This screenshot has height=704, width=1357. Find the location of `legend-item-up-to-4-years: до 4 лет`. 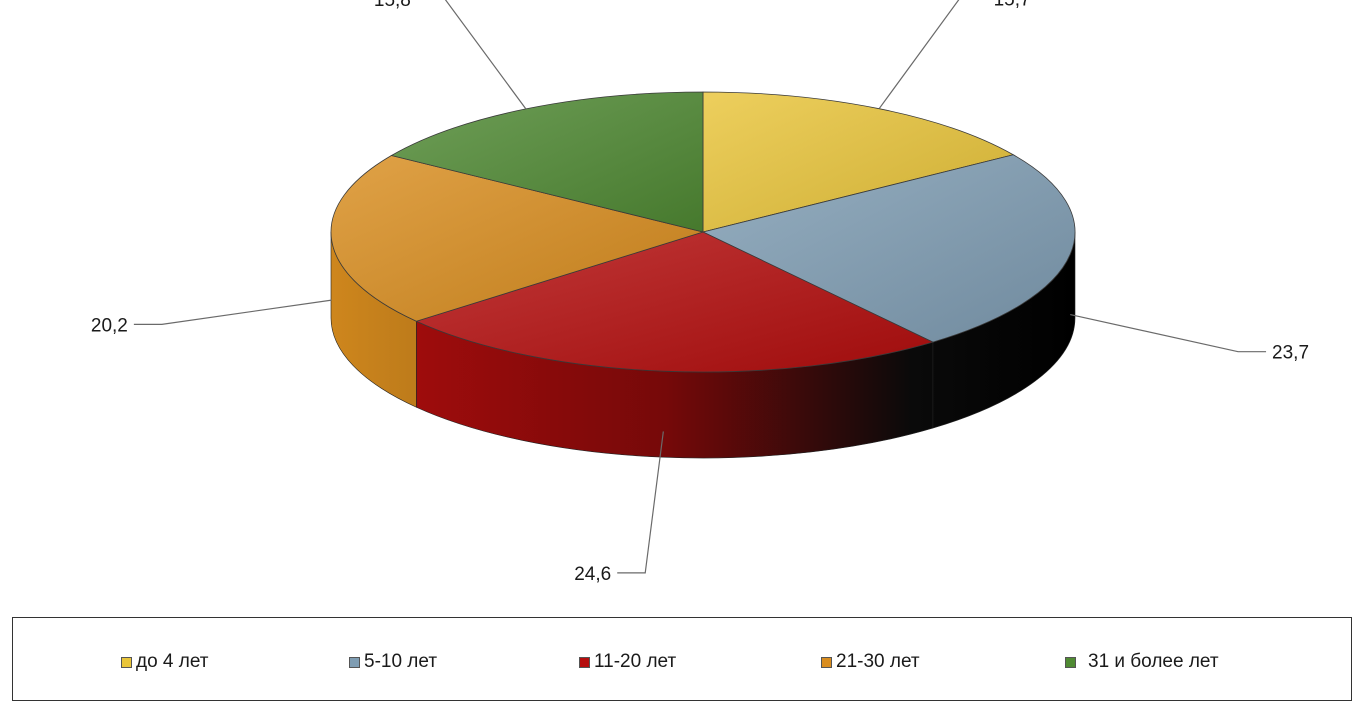

legend-item-up-to-4-years: до 4 лет is located at coordinates (165, 662).